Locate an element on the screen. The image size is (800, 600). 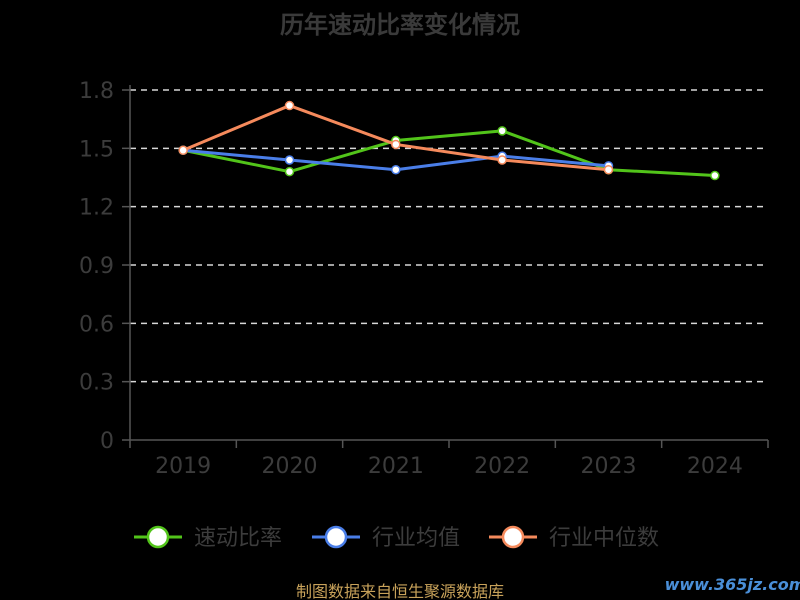
y-tick-label: 1.5 is located at coordinates (96, 149).